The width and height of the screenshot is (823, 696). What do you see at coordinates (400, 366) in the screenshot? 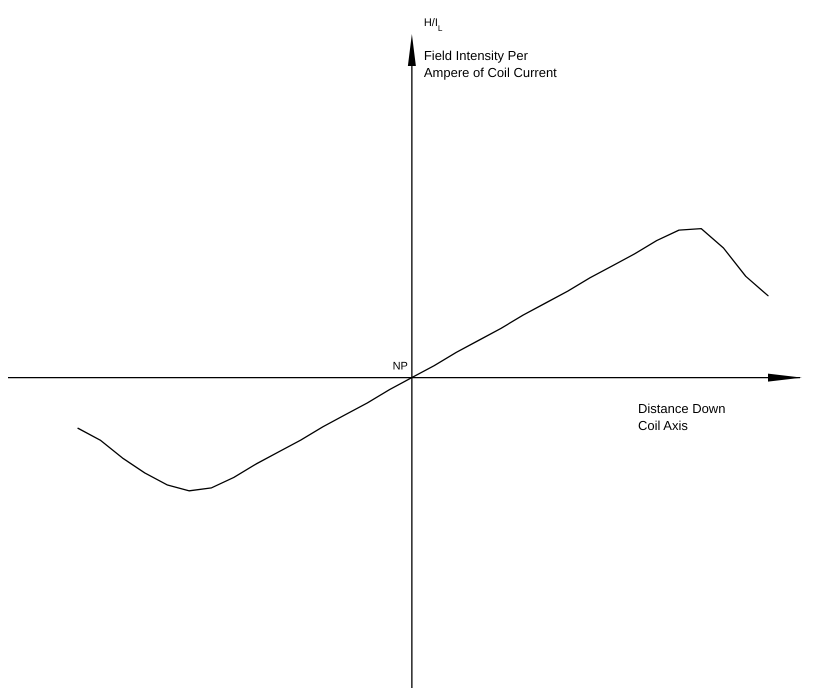
I see `annotation: NP` at bounding box center [400, 366].